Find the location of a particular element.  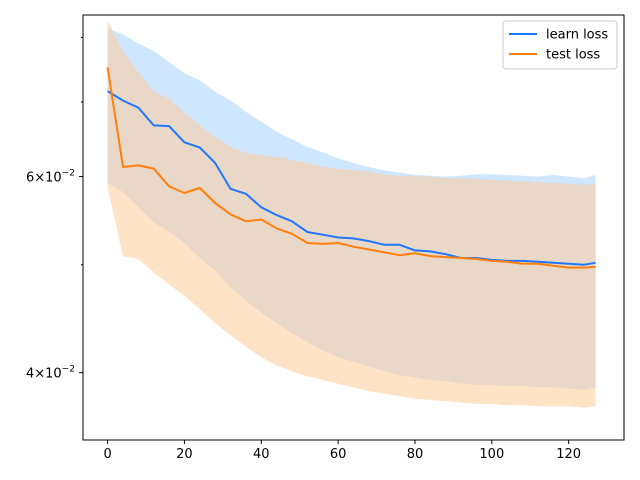

x-tick-label: 60 is located at coordinates (338, 454).